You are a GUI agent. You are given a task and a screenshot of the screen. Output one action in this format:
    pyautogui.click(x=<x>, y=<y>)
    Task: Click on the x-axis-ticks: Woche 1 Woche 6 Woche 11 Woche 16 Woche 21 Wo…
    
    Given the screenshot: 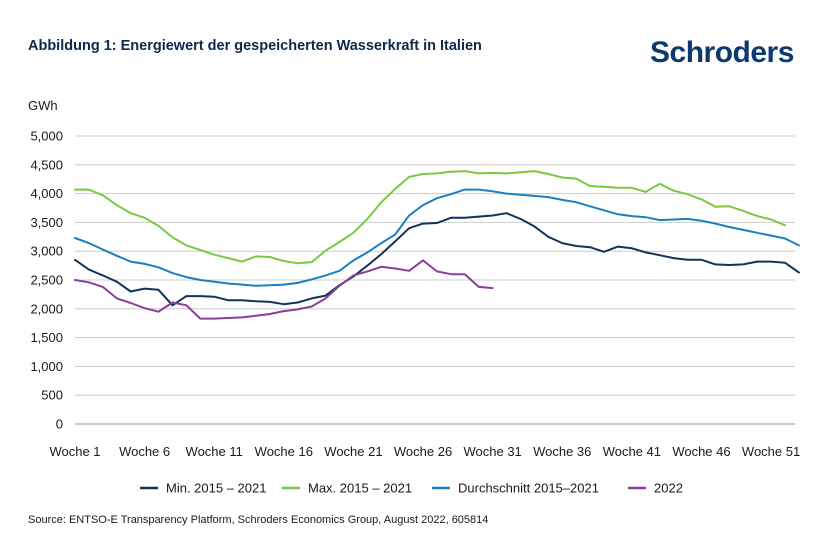 What is the action you would take?
    pyautogui.click(x=424, y=451)
    